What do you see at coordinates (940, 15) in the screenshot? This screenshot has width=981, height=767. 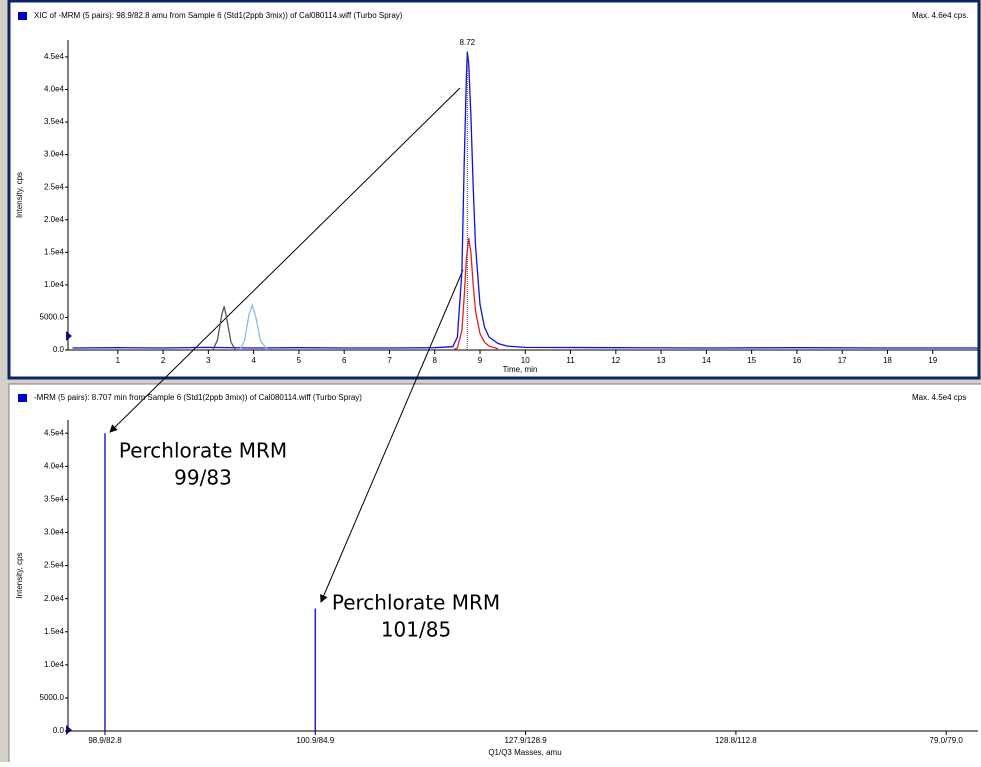 I see `max-label: Max. 4.6e4 cps.` at bounding box center [940, 15].